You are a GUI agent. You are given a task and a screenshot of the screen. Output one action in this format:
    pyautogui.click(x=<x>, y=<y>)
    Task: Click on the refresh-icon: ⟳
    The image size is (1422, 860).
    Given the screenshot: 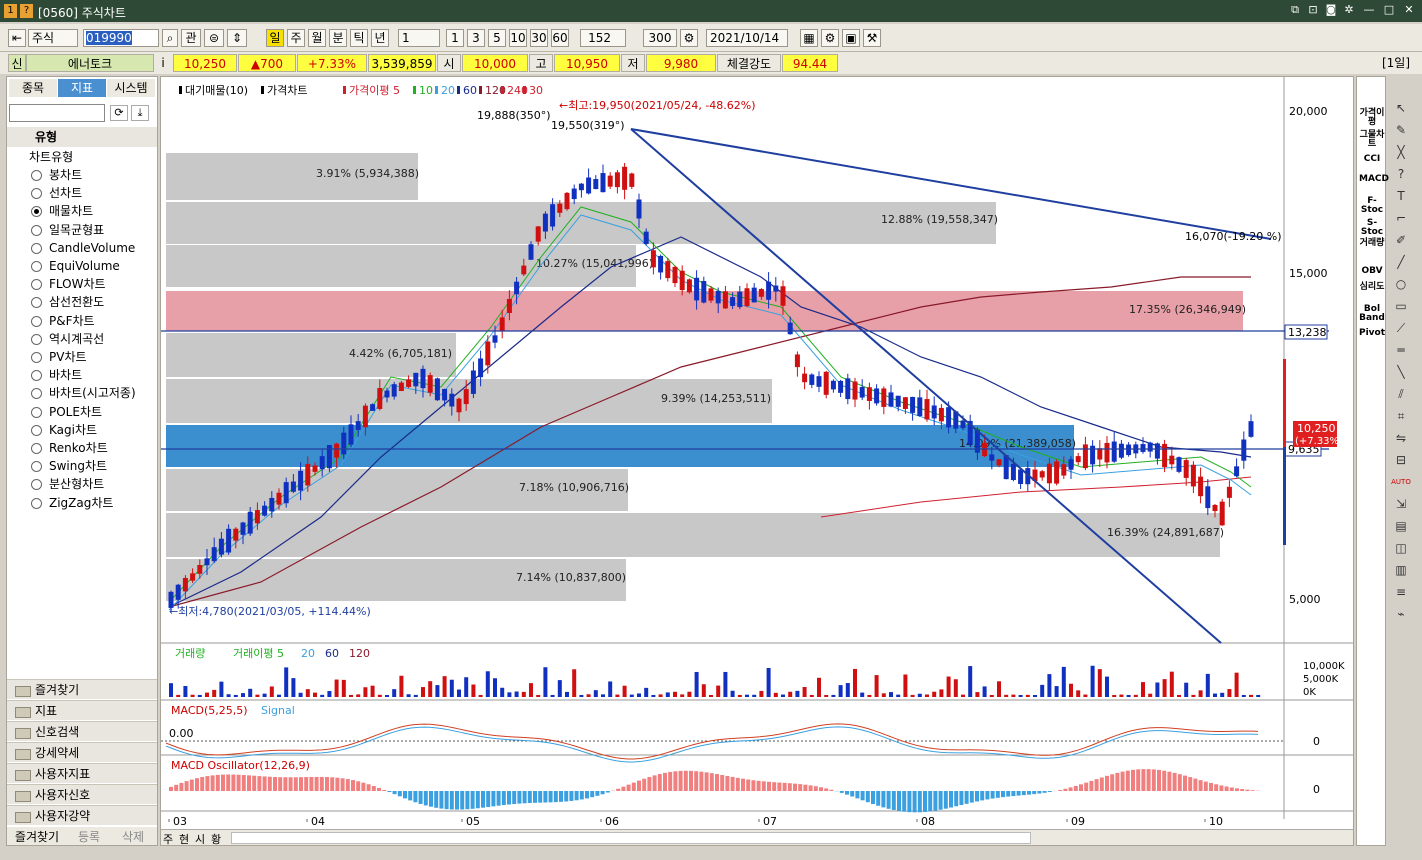 What is the action you would take?
    pyautogui.click(x=119, y=113)
    